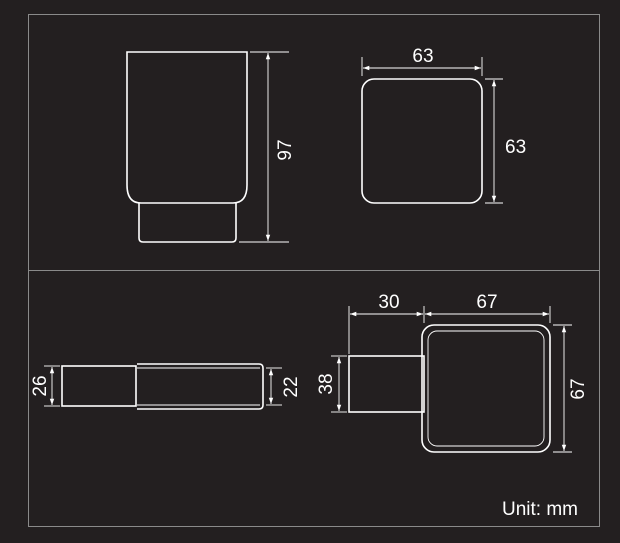 This screenshot has width=620, height=543. What do you see at coordinates (540, 509) in the screenshot?
I see `unit-label: Unit: mm` at bounding box center [540, 509].